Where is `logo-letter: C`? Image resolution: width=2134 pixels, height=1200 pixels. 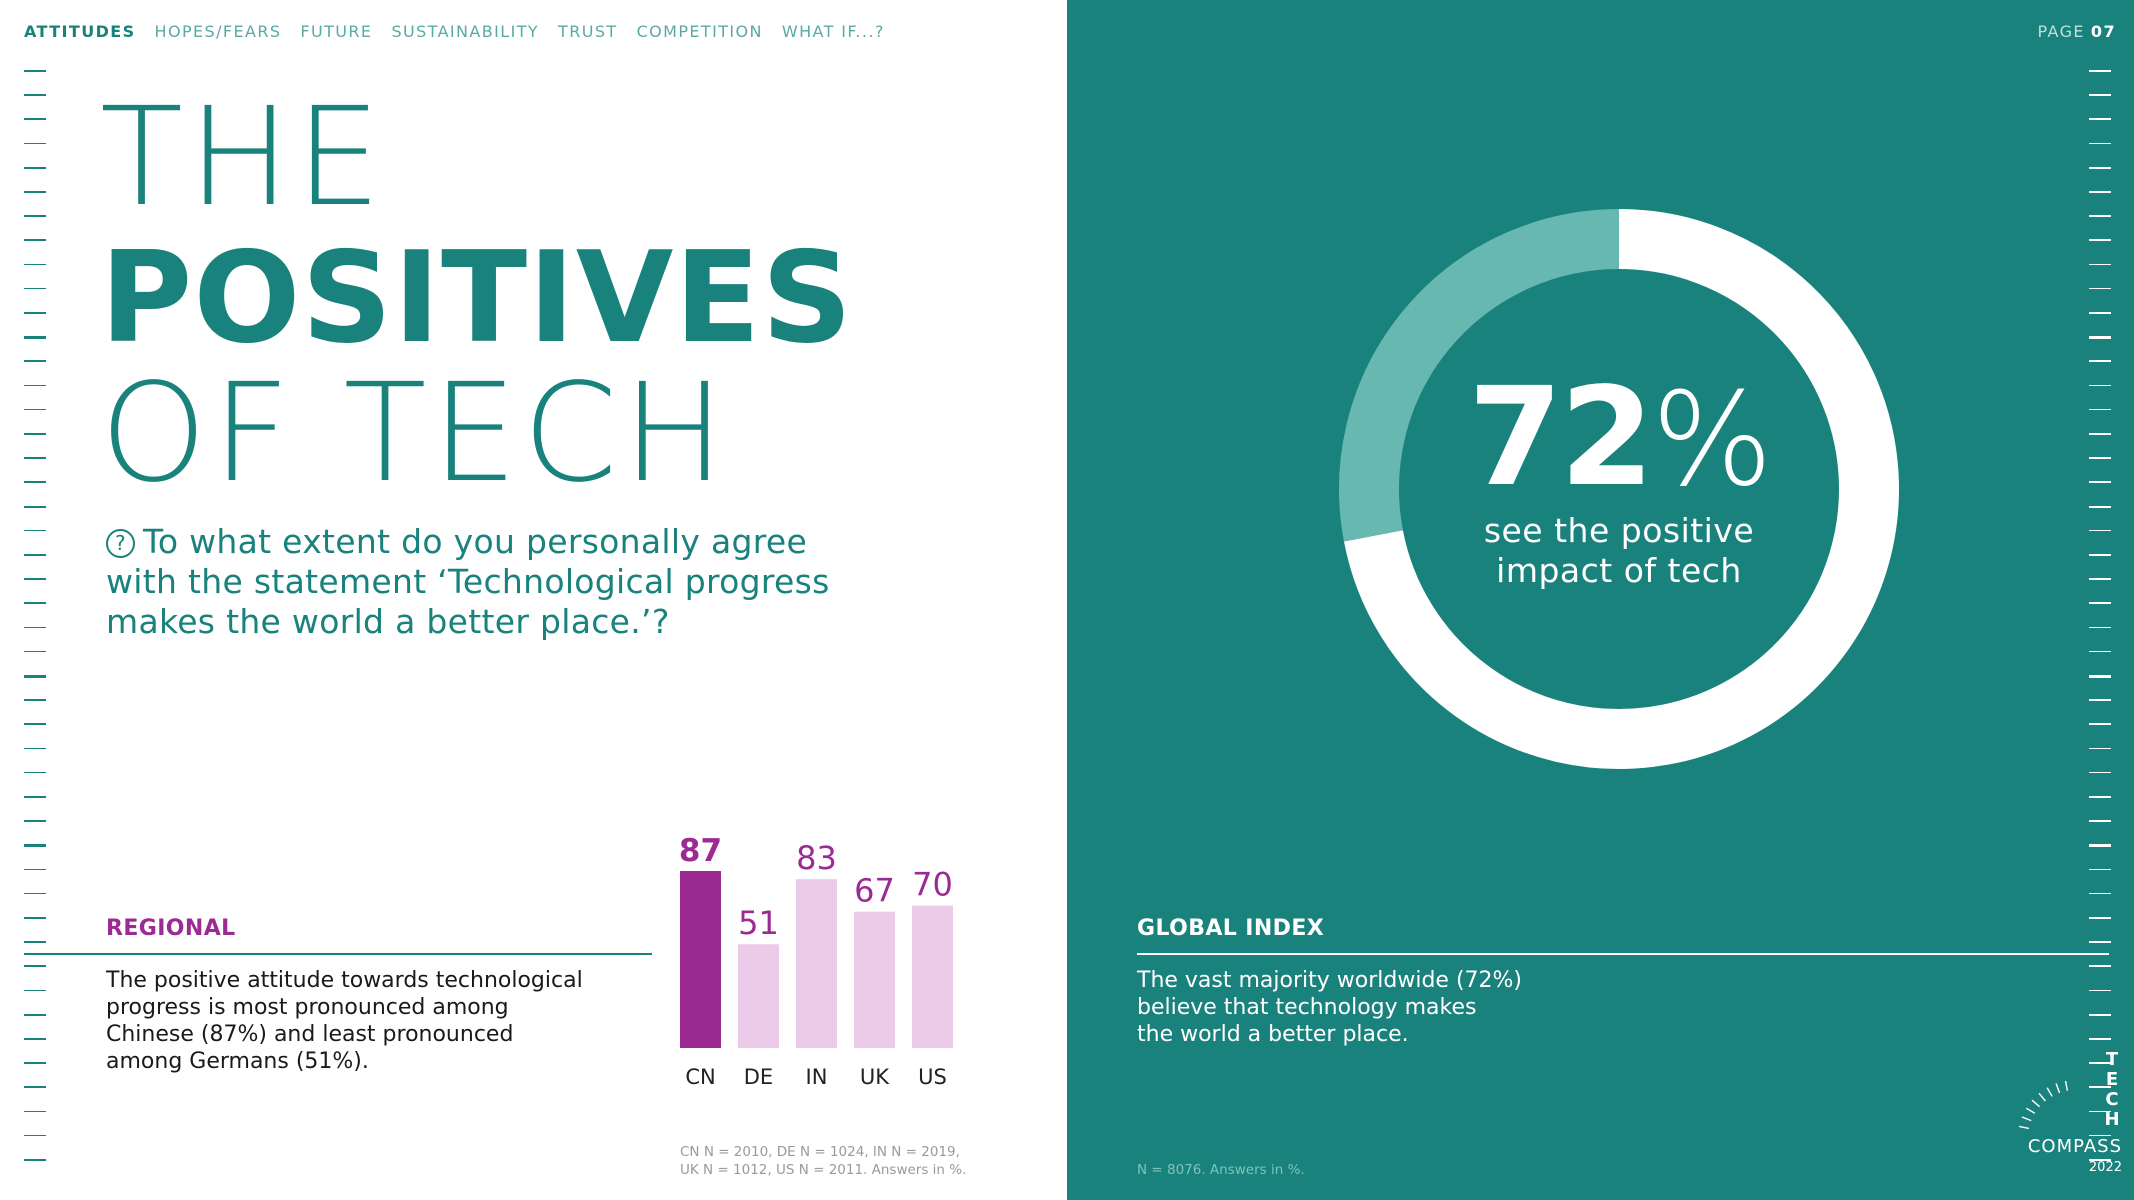 logo-letter: C is located at coordinates (2112, 1099).